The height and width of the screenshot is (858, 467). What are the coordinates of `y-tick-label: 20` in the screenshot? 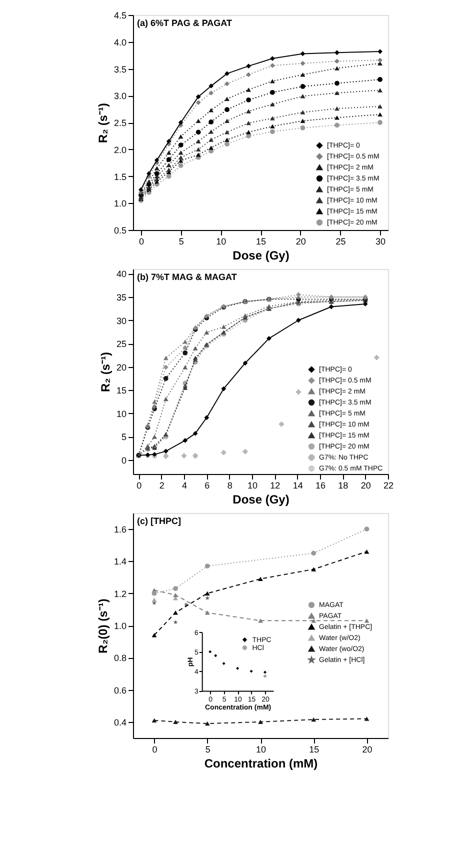 It's located at (121, 367).